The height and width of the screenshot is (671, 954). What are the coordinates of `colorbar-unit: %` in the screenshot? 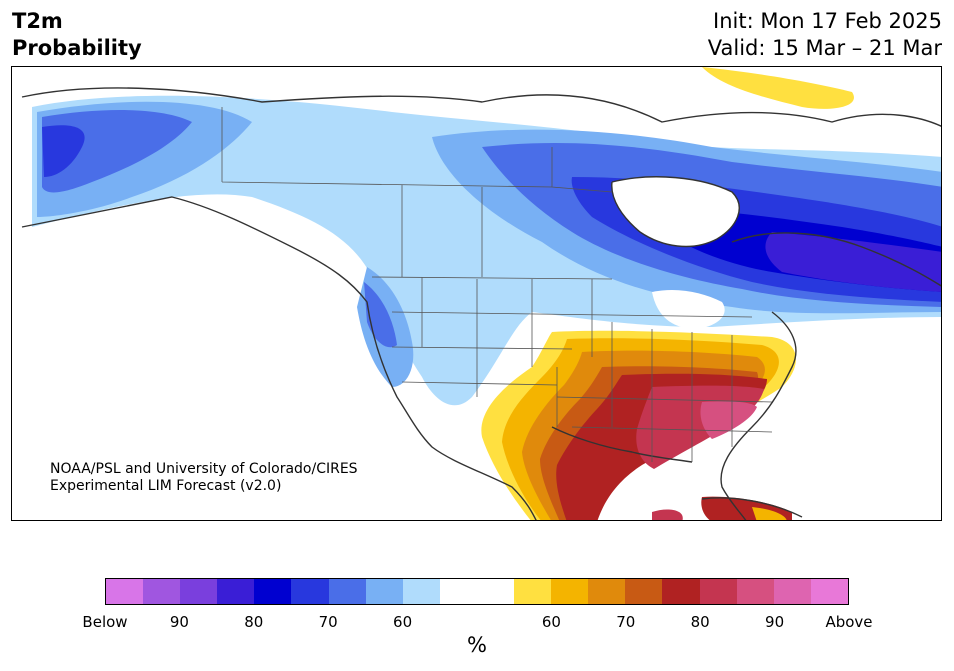 It's located at (477, 645).